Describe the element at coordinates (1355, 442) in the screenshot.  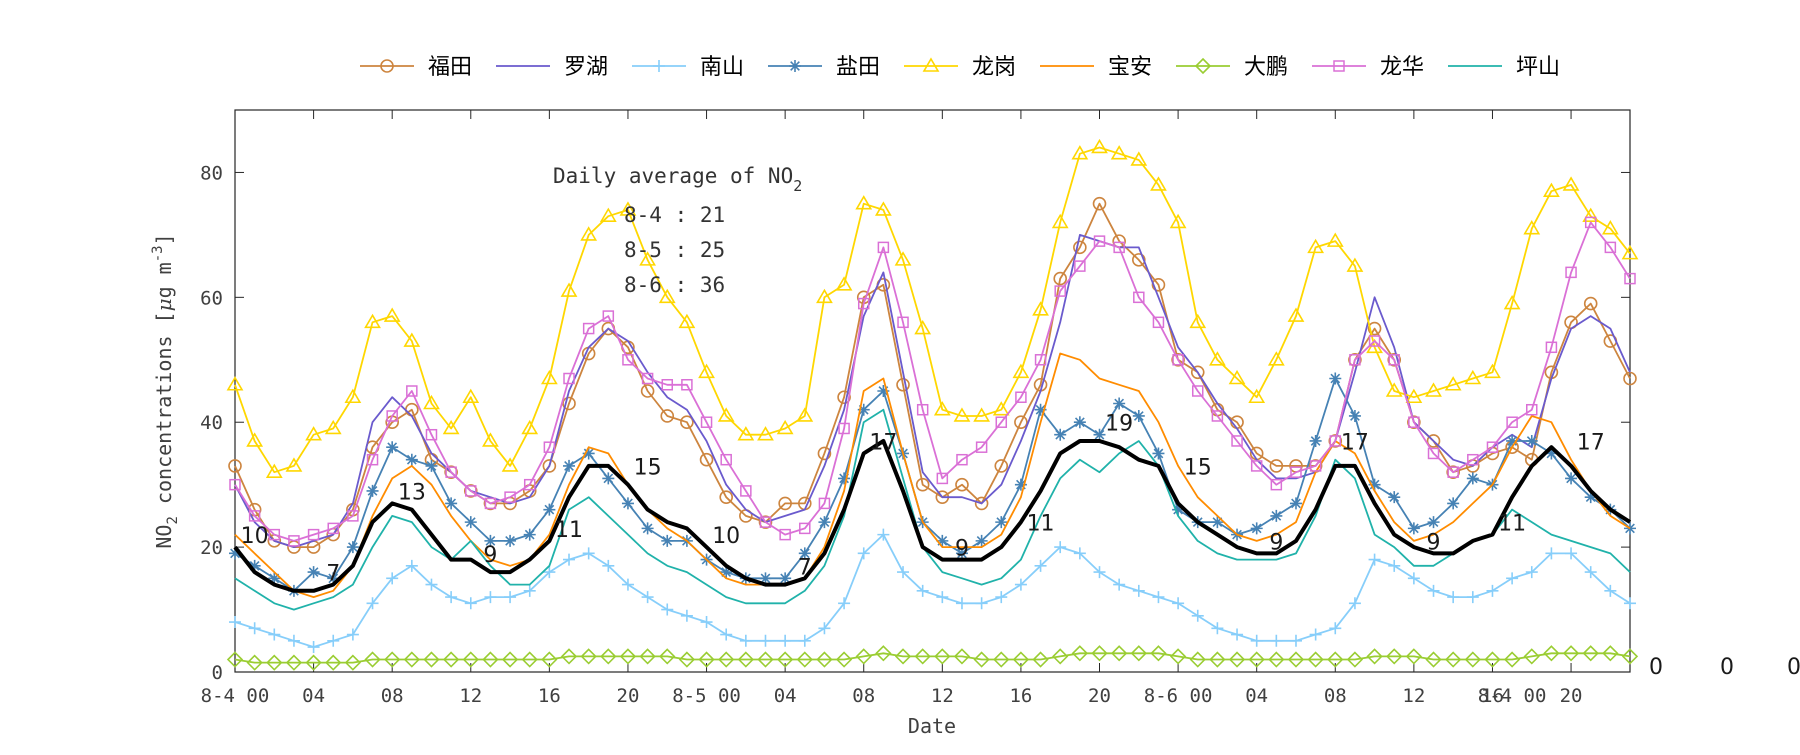
I see `mean-value-label: 17` at that location.